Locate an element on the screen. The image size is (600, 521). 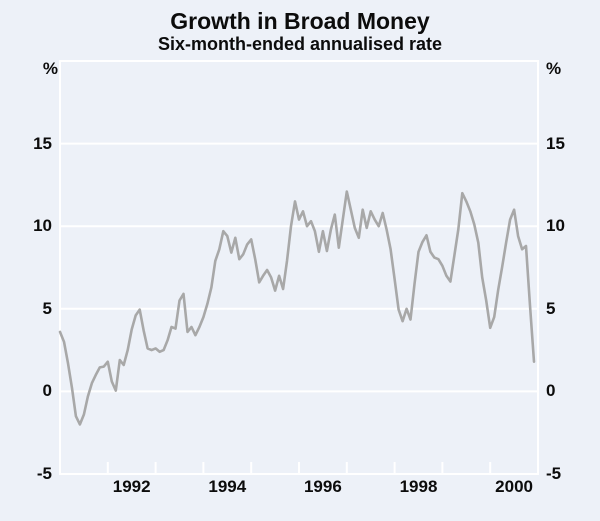
x-axis-label-1998: 1998 is located at coordinates (418, 486).